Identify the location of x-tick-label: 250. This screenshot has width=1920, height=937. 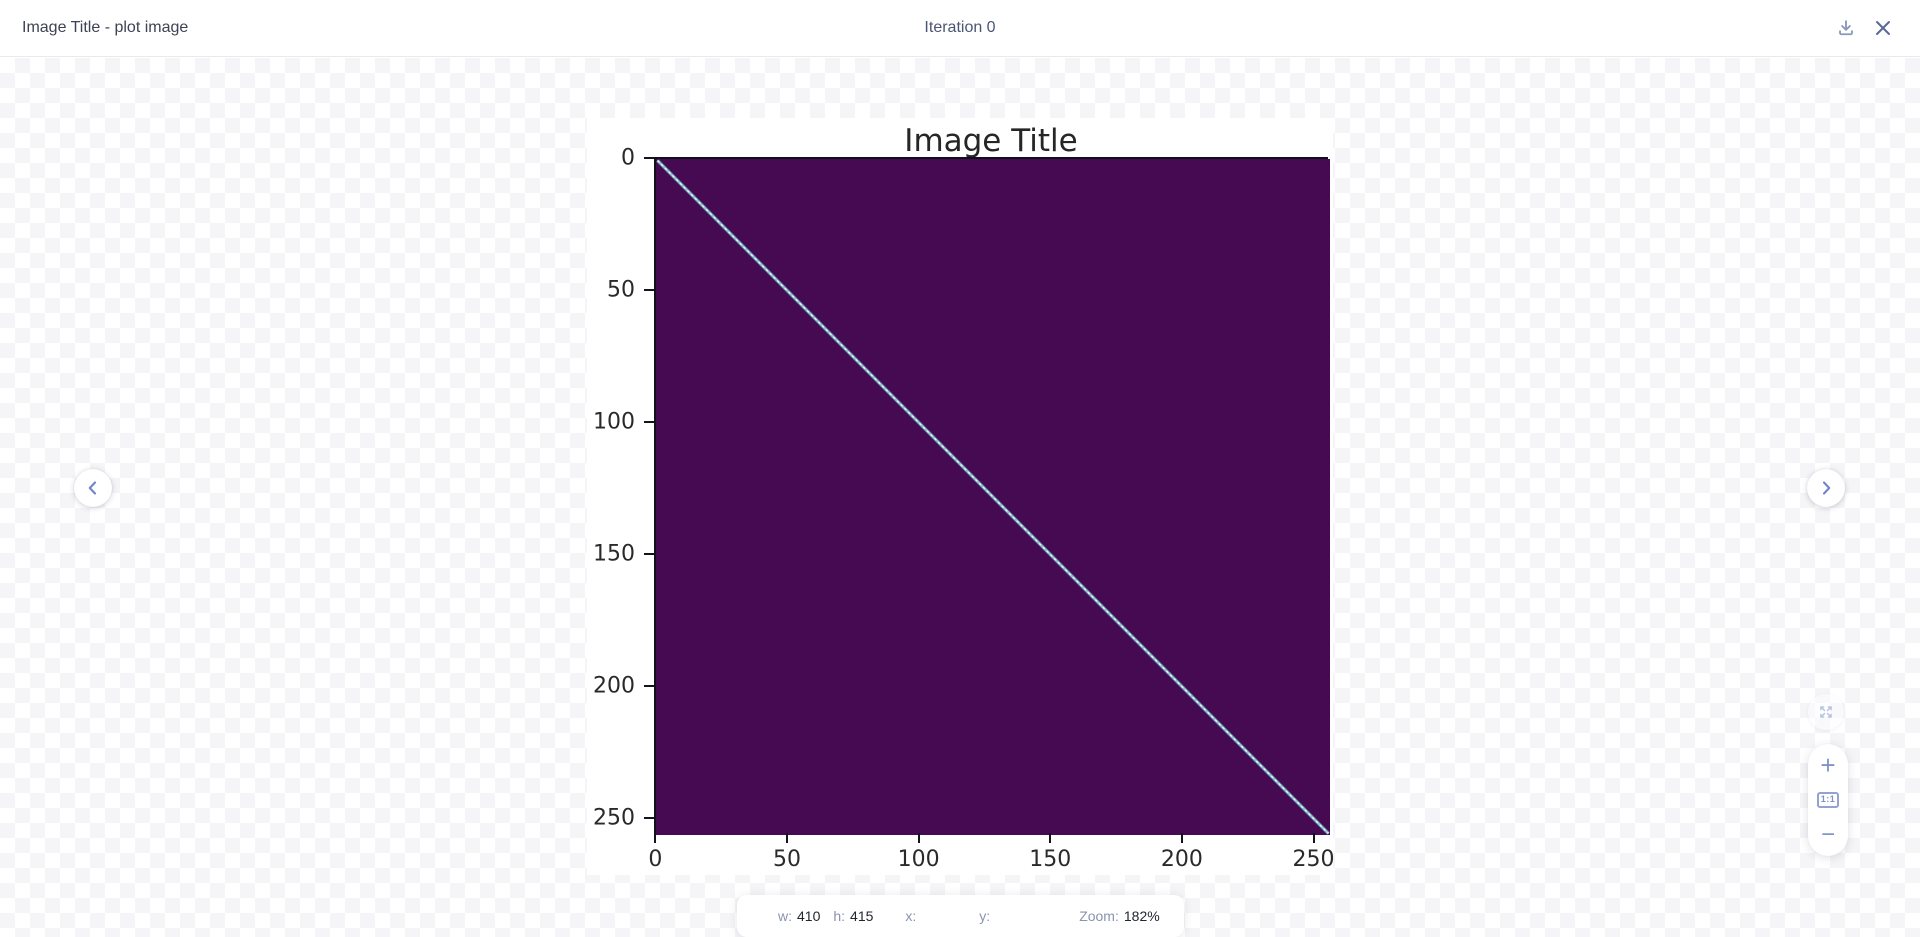
(1313, 859).